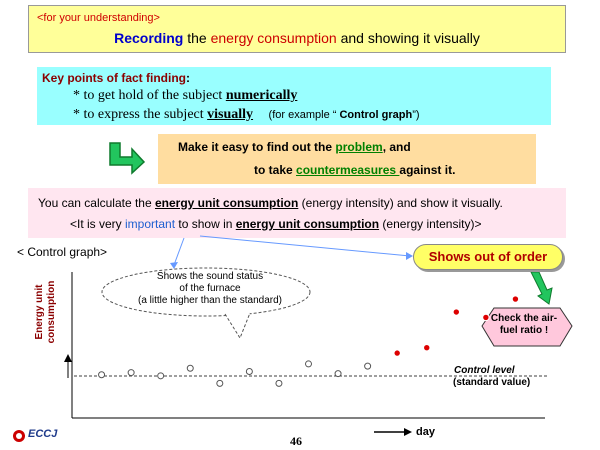 The image size is (600, 450). I want to click on easy-2-pre: to take, so click(275, 170).